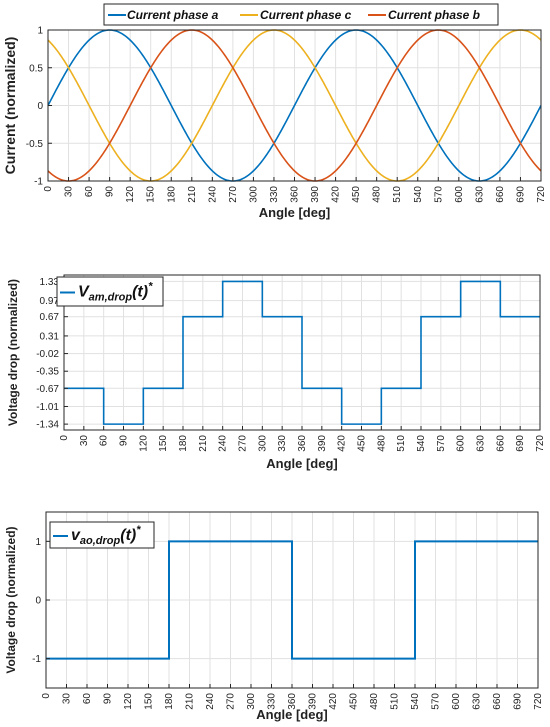  Describe the element at coordinates (50, 336) in the screenshot. I see `y-tick-label: 0.31` at that location.